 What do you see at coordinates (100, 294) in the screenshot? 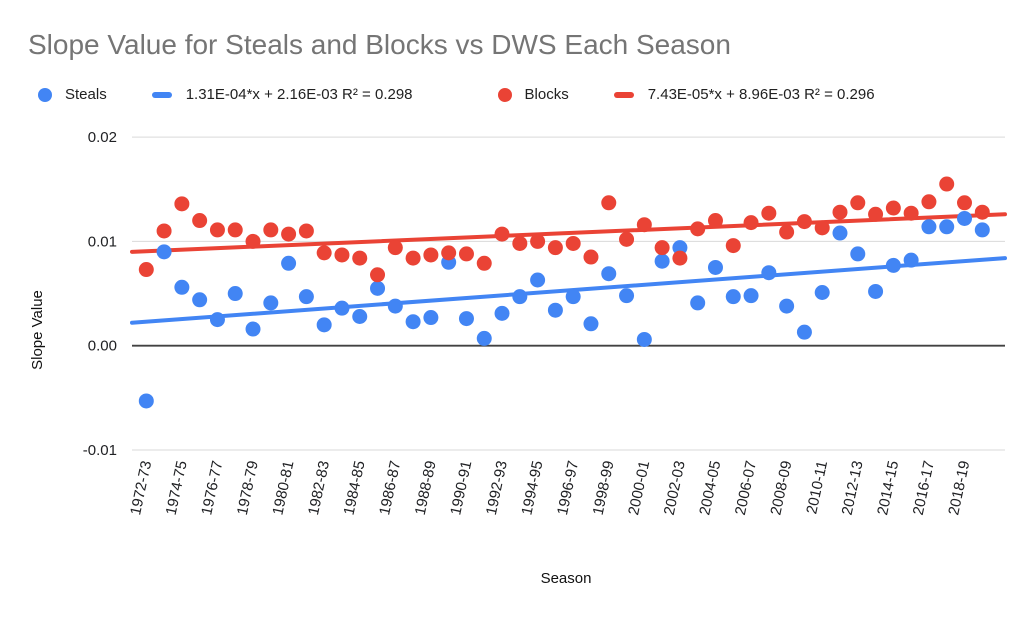
I see `y-axis-tick-labels: 0.02 0.01 0.00 -0.01` at bounding box center [100, 294].